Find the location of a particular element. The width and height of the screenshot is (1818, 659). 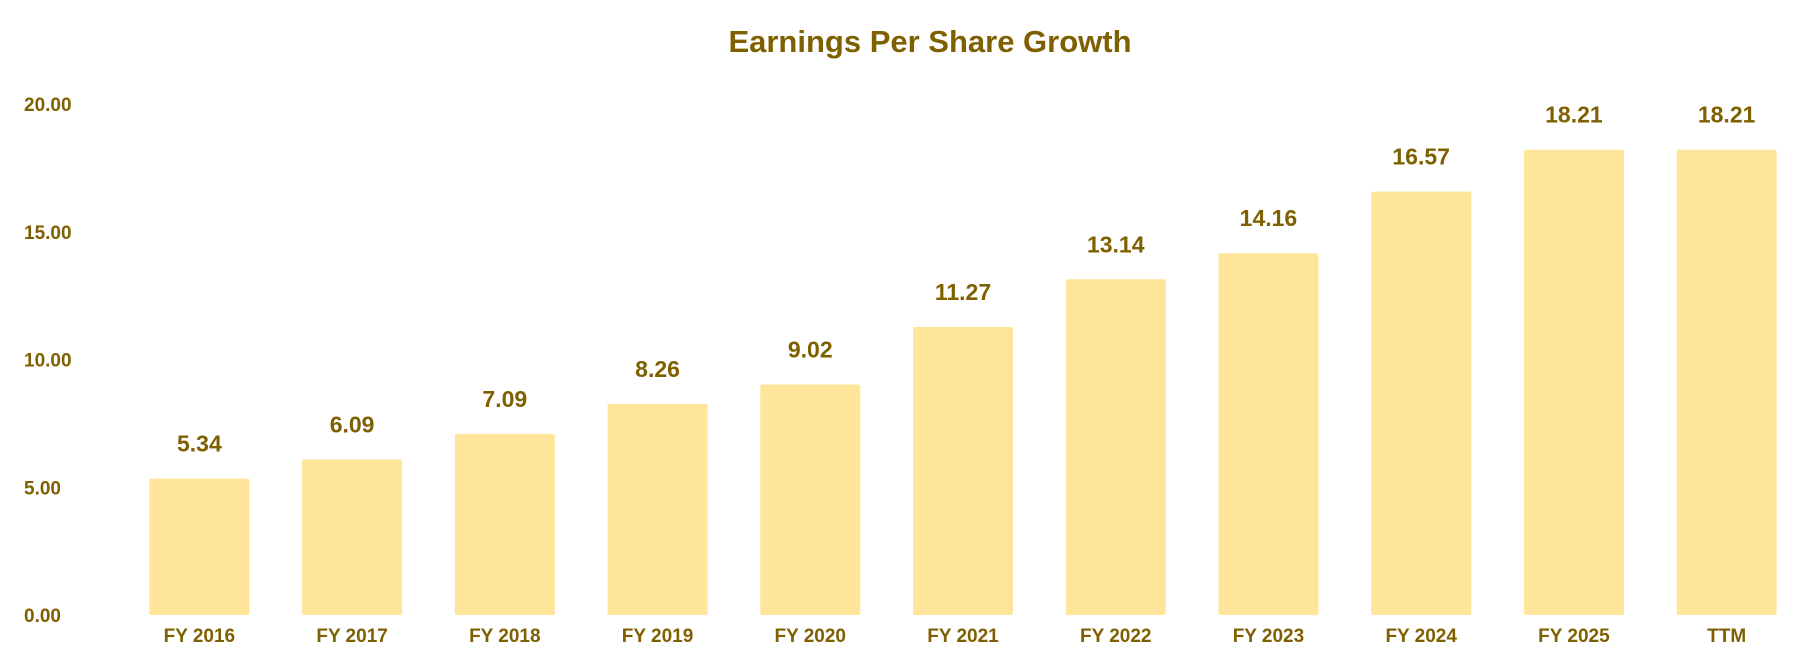

x-tick-label: TTM is located at coordinates (1726, 636).